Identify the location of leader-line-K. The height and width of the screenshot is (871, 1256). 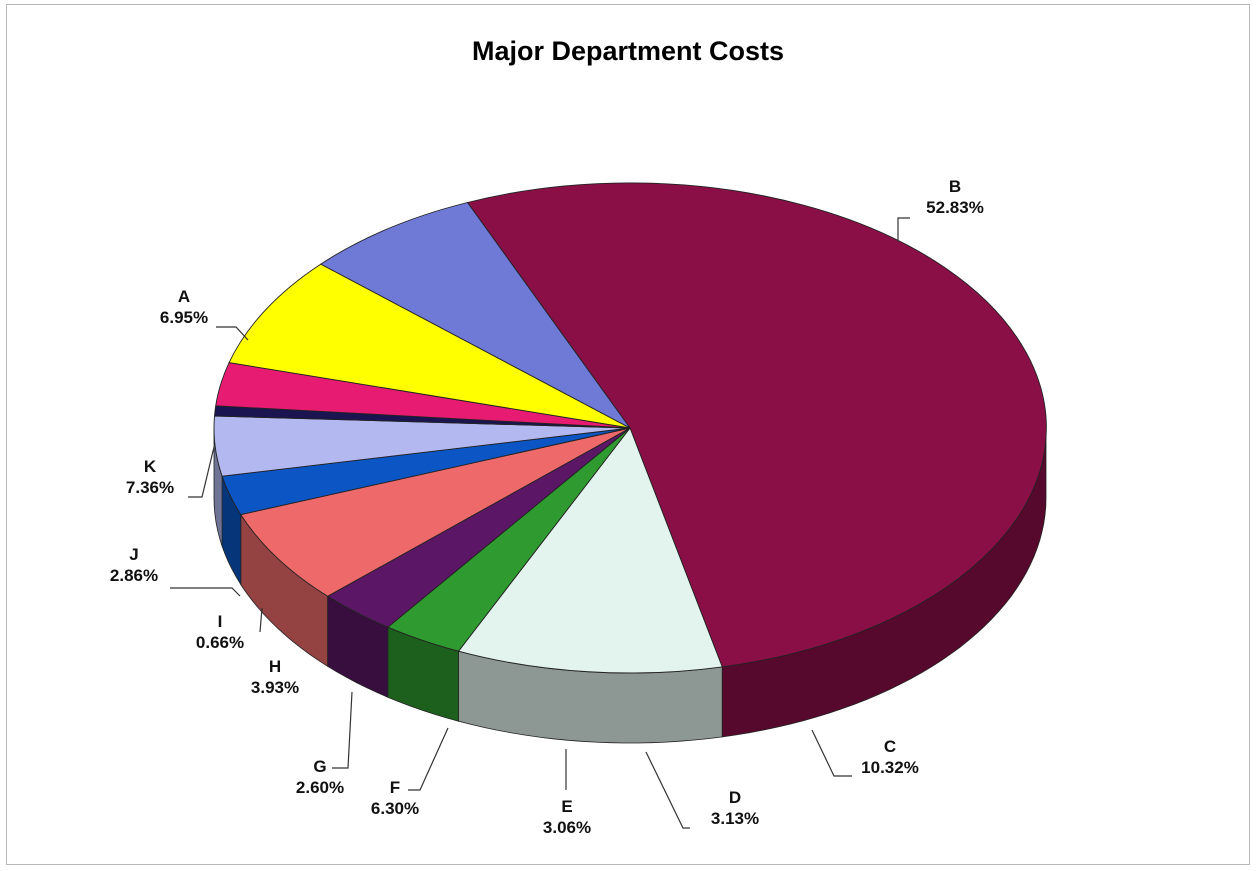
(201, 472).